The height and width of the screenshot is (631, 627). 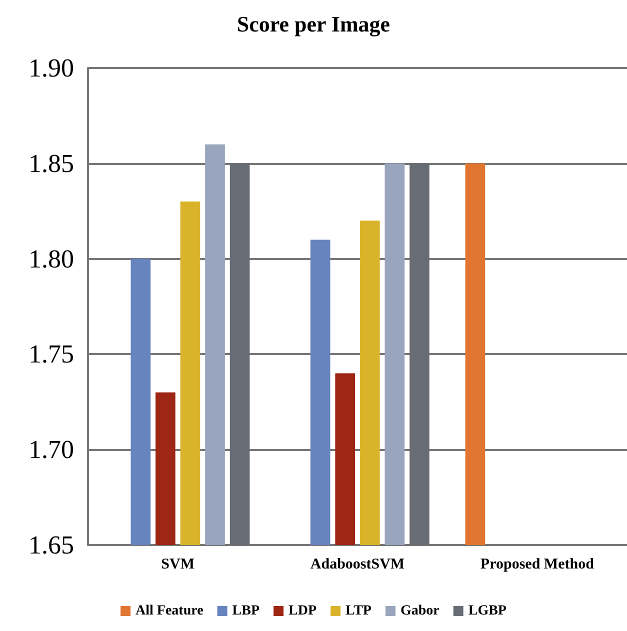 What do you see at coordinates (537, 564) in the screenshot?
I see `x-tick-label: Proposed Method` at bounding box center [537, 564].